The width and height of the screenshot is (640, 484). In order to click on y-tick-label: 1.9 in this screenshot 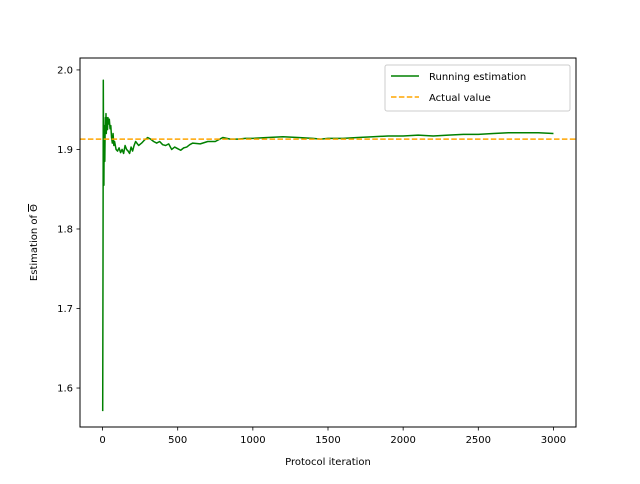, I will do `click(65, 150)`.